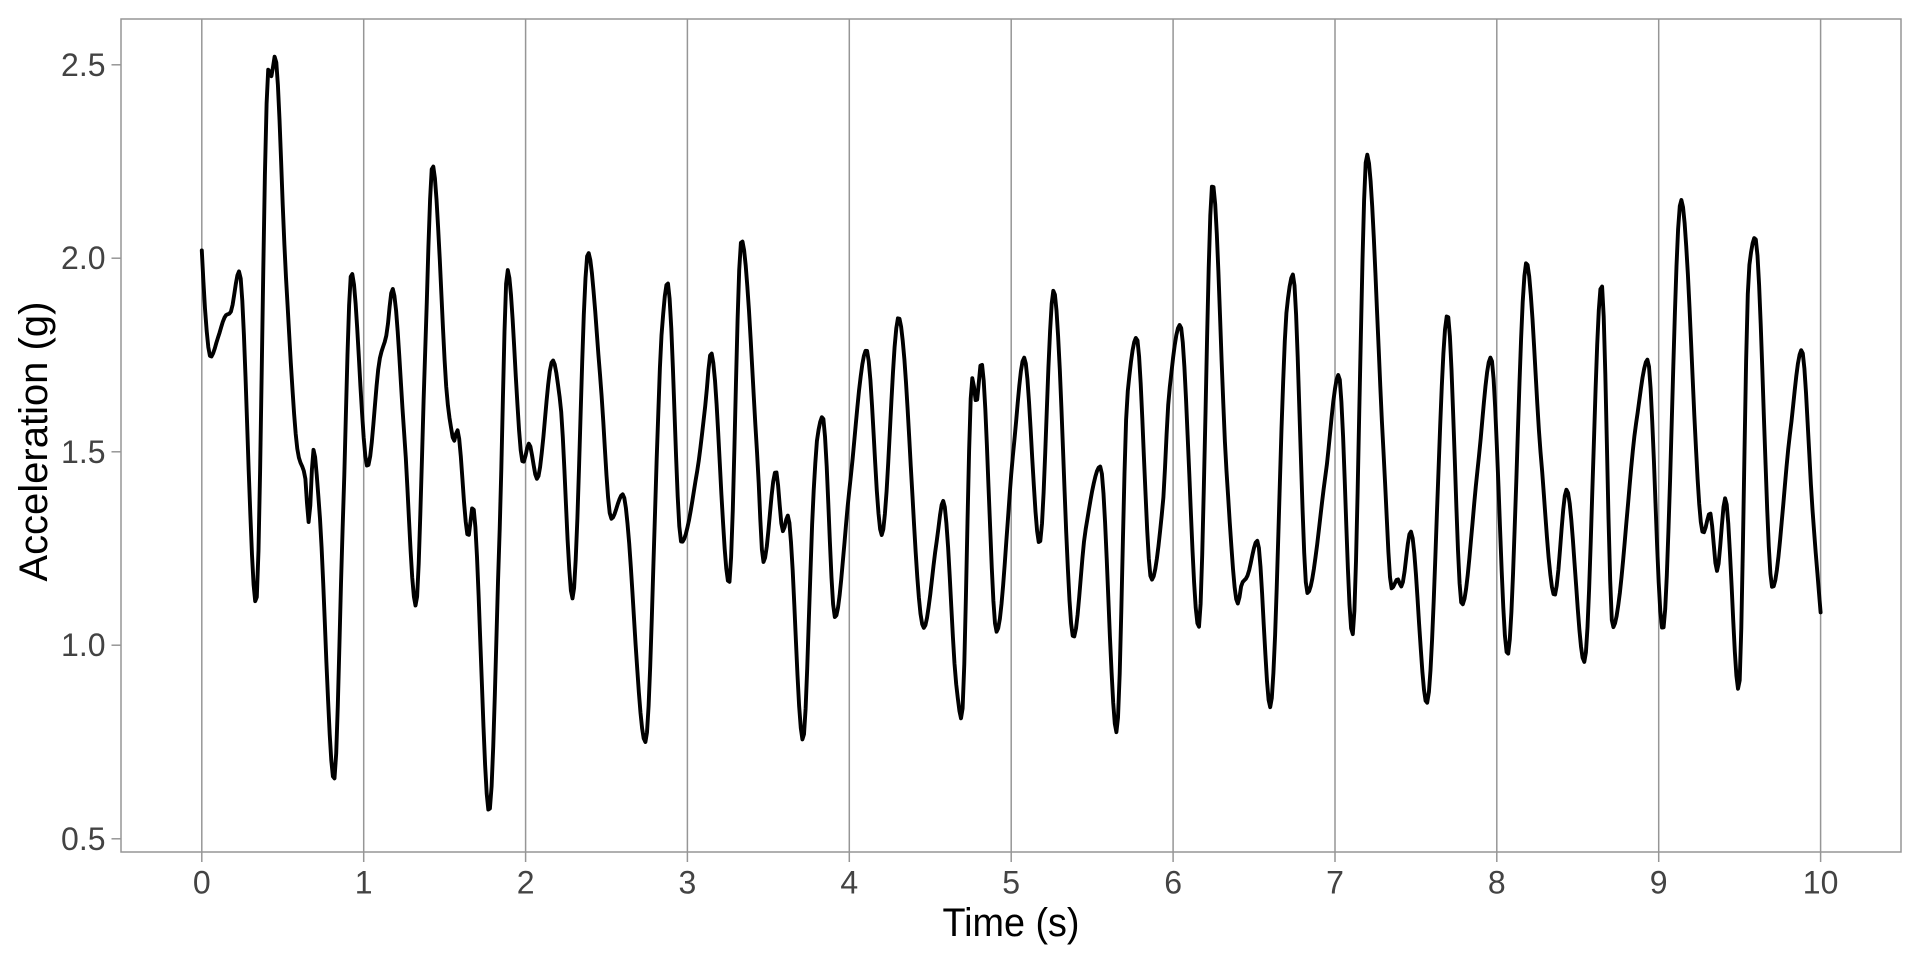 The image size is (1920, 960). What do you see at coordinates (1011, 883) in the screenshot?
I see `svg-text: 5` at bounding box center [1011, 883].